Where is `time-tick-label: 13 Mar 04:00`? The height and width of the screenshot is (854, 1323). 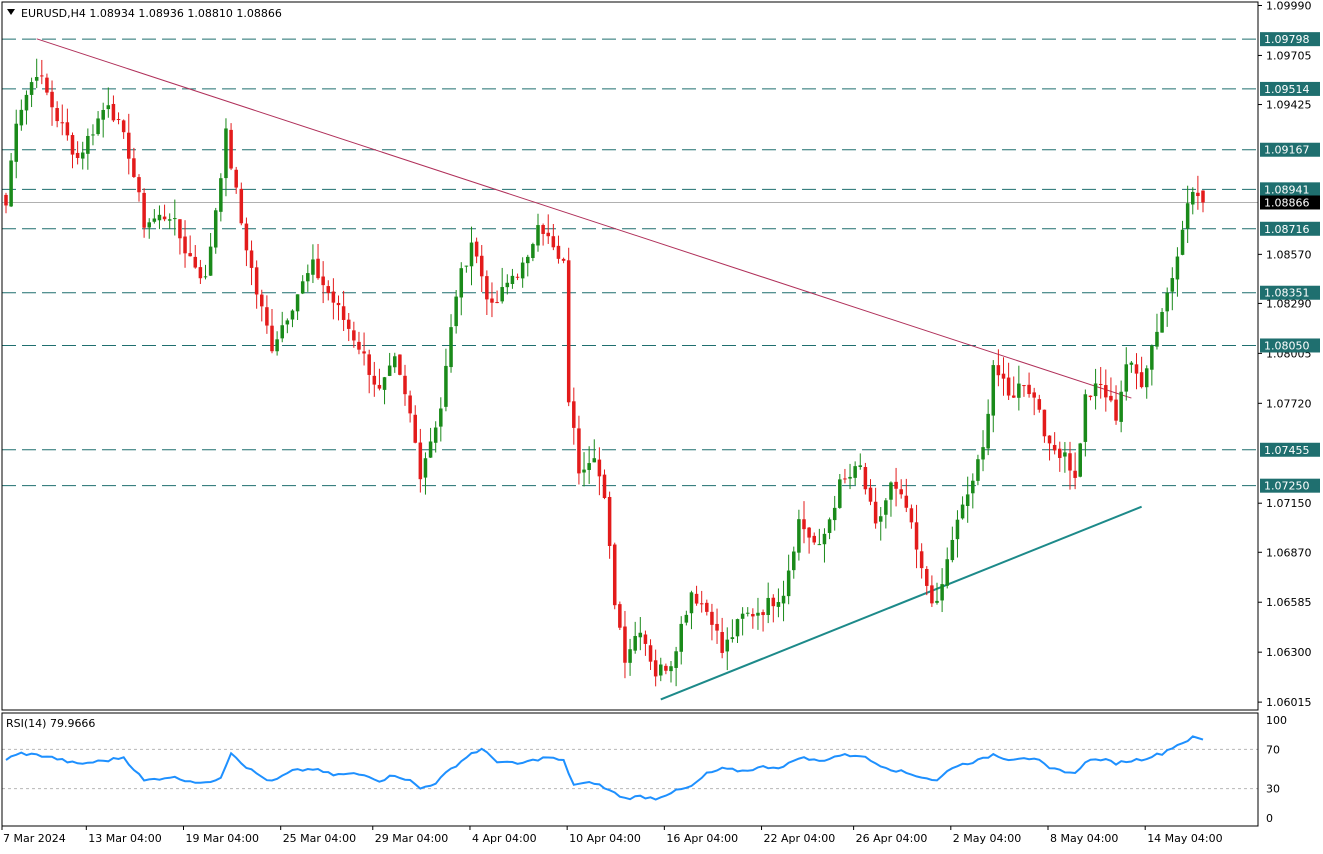 time-tick-label: 13 Mar 04:00 is located at coordinates (124, 838).